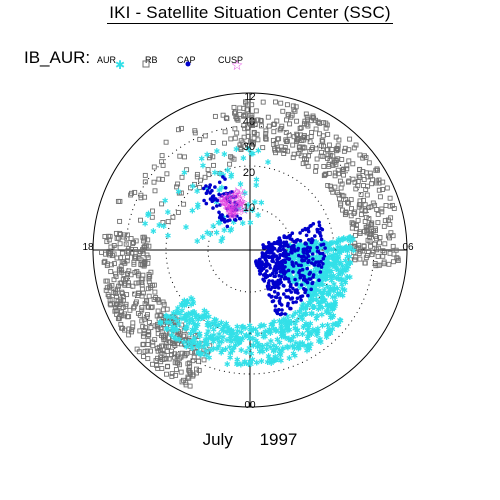 The width and height of the screenshot is (500, 500). I want to click on legend-item-rb: RB, so click(151, 60).